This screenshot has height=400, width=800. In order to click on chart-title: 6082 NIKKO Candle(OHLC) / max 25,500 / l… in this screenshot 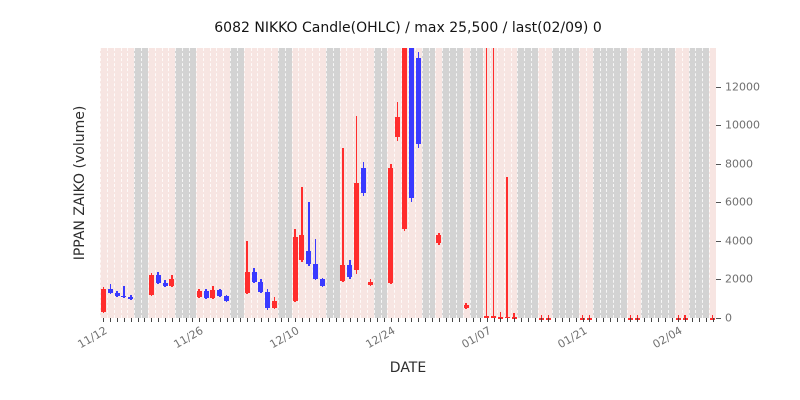, I will do `click(408, 28)`.